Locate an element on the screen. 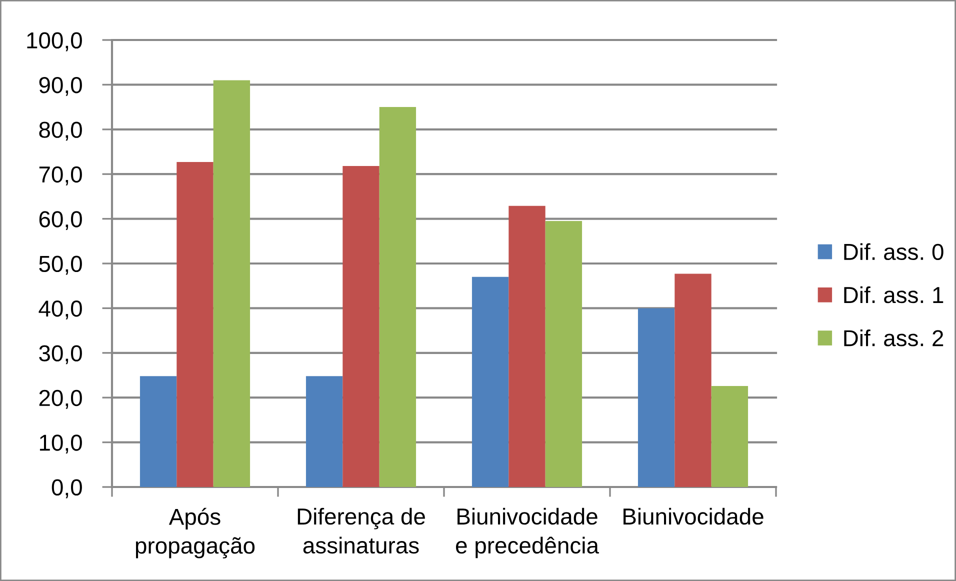  x-tick-label: Diferença de assinaturas is located at coordinates (361, 531).